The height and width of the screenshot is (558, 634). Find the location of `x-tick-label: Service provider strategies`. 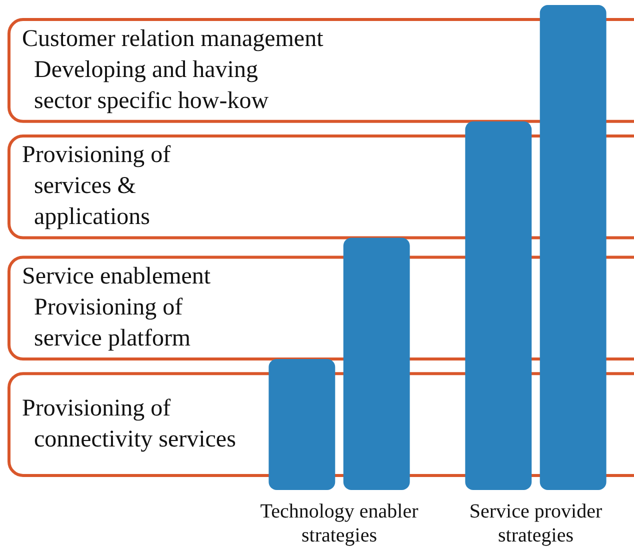

x-tick-label: Service provider strategies is located at coordinates (535, 523).